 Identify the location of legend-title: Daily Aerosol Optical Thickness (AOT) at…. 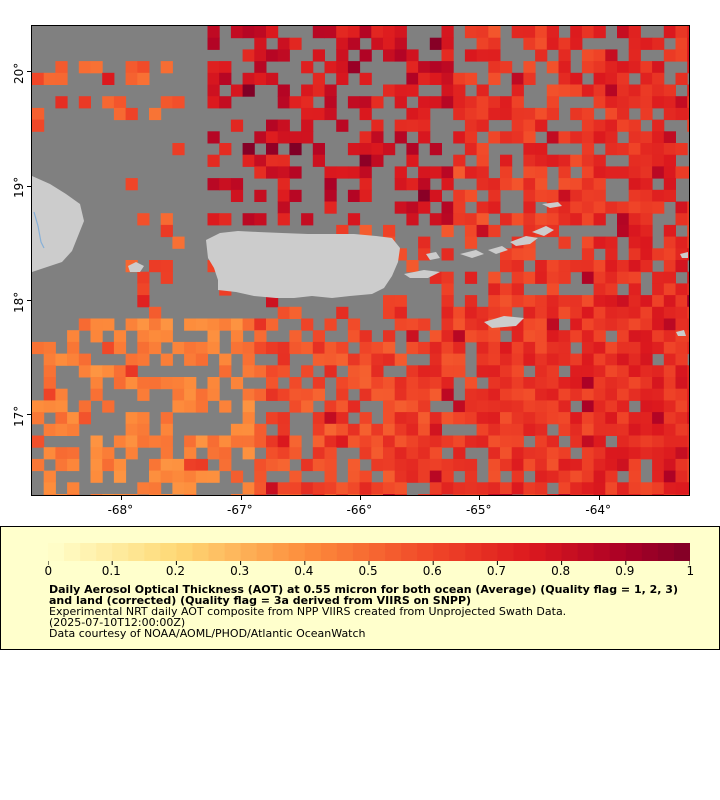
(363, 595).